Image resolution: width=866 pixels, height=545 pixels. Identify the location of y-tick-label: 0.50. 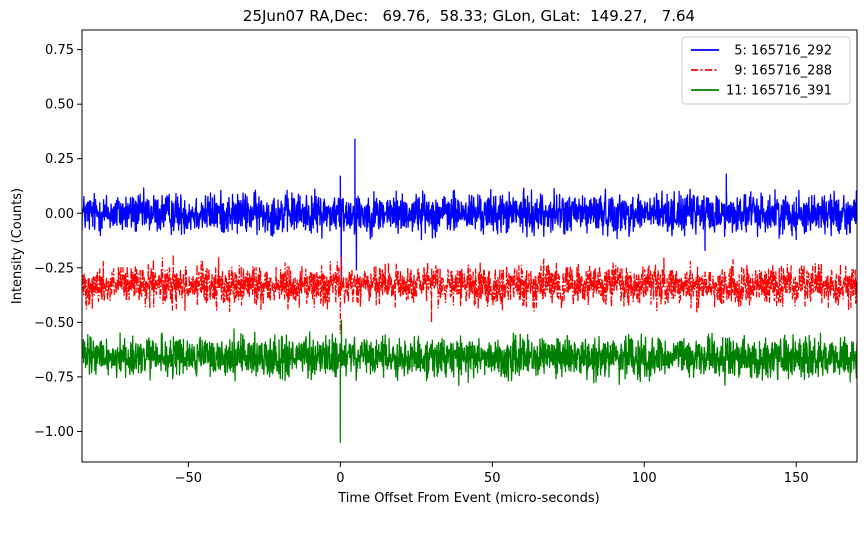
(59, 105).